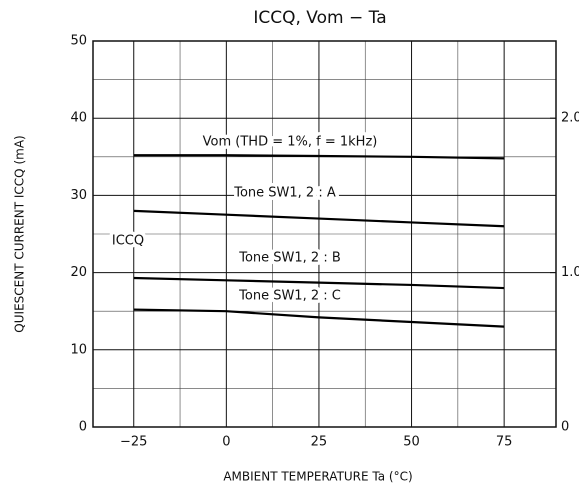  Describe the element at coordinates (317, 477) in the screenshot. I see `x-axis-label: AMBIENT TEMPERATURE Ta (°C)` at that location.